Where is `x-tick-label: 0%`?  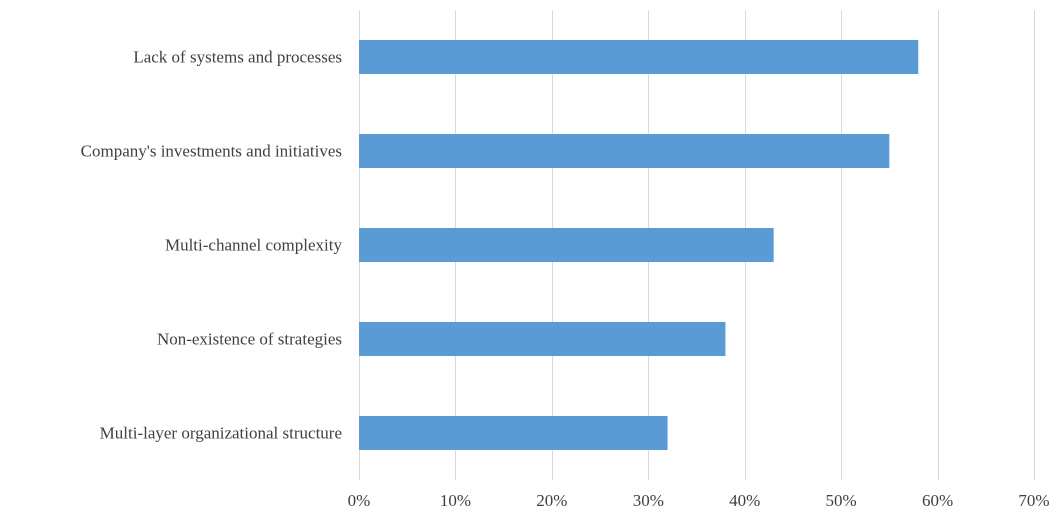
x-tick-label: 0% is located at coordinates (359, 500).